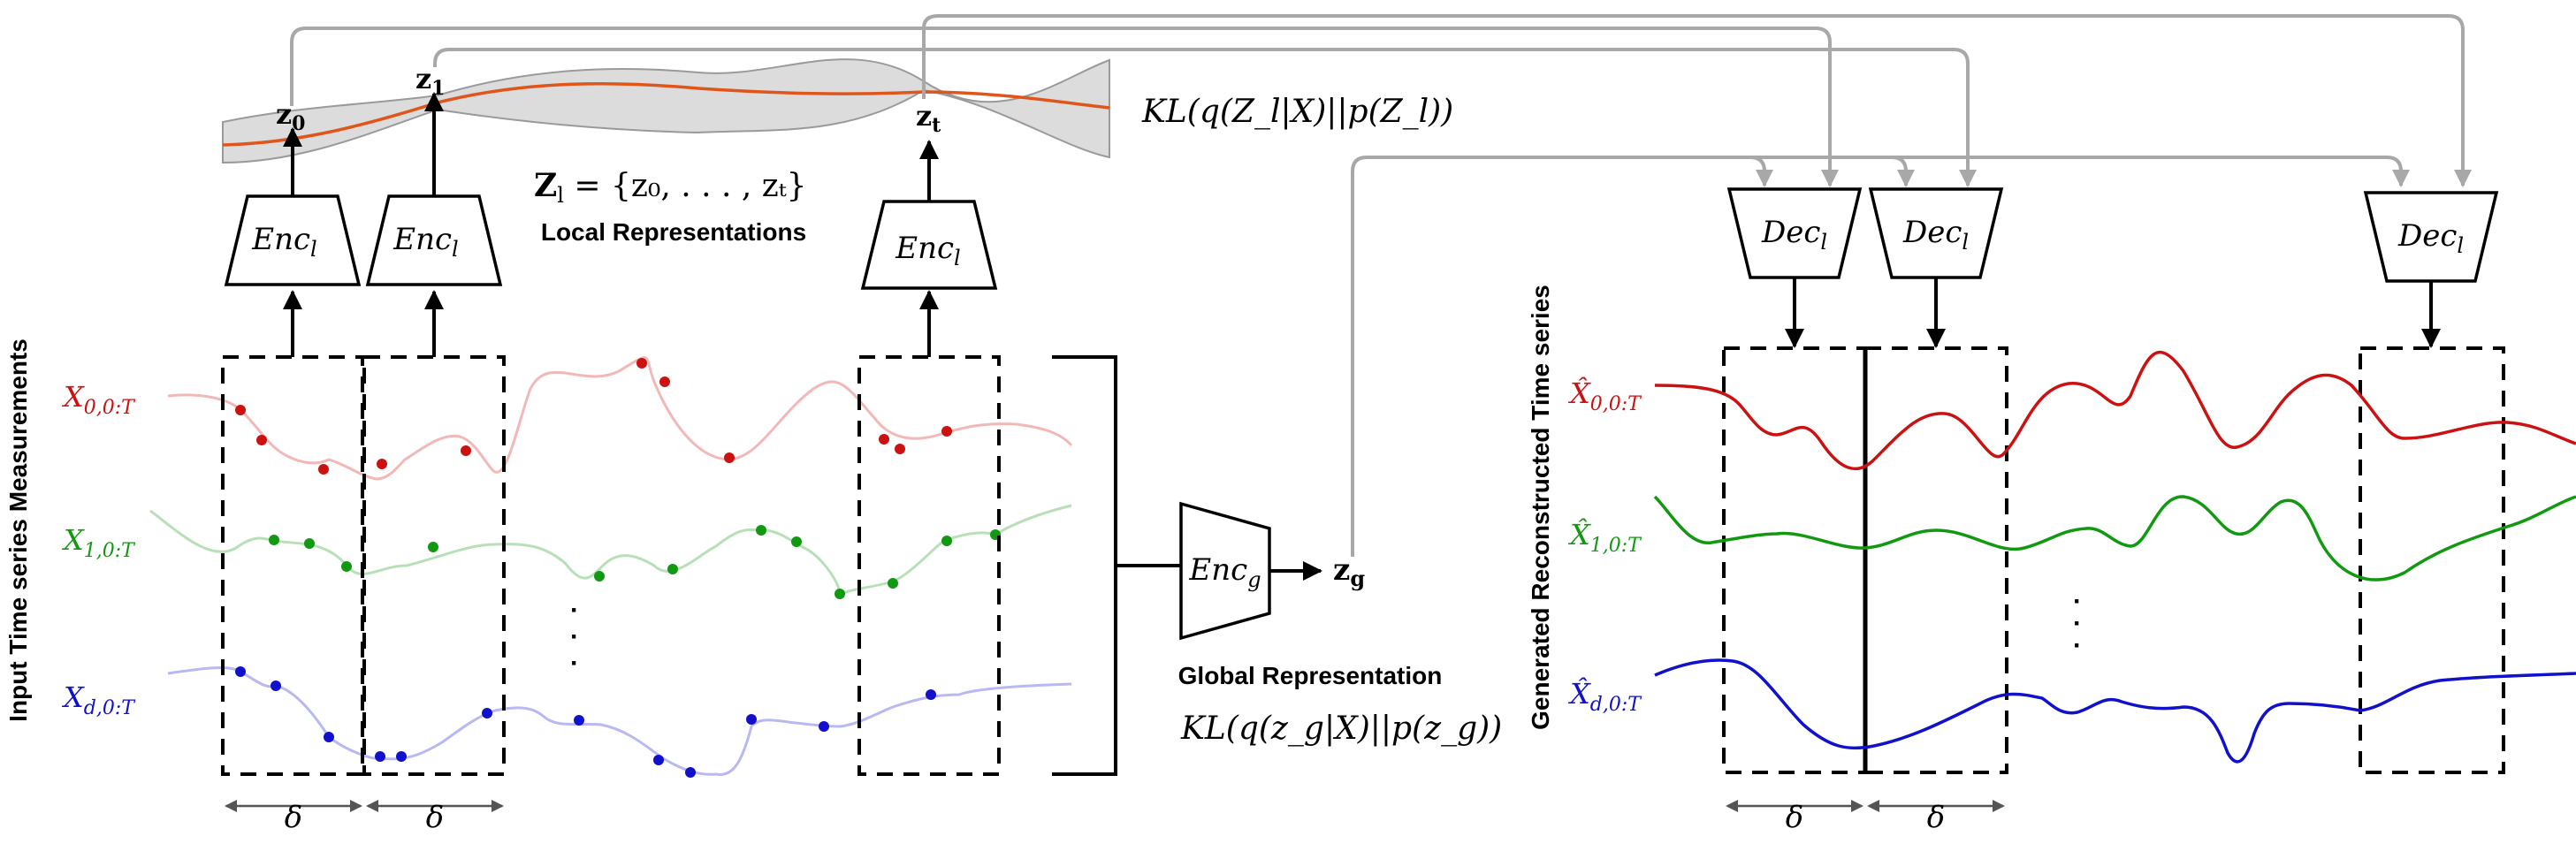 This screenshot has height=859, width=2576. I want to click on skip-arrow-zg-dec3, so click(2151, 171).